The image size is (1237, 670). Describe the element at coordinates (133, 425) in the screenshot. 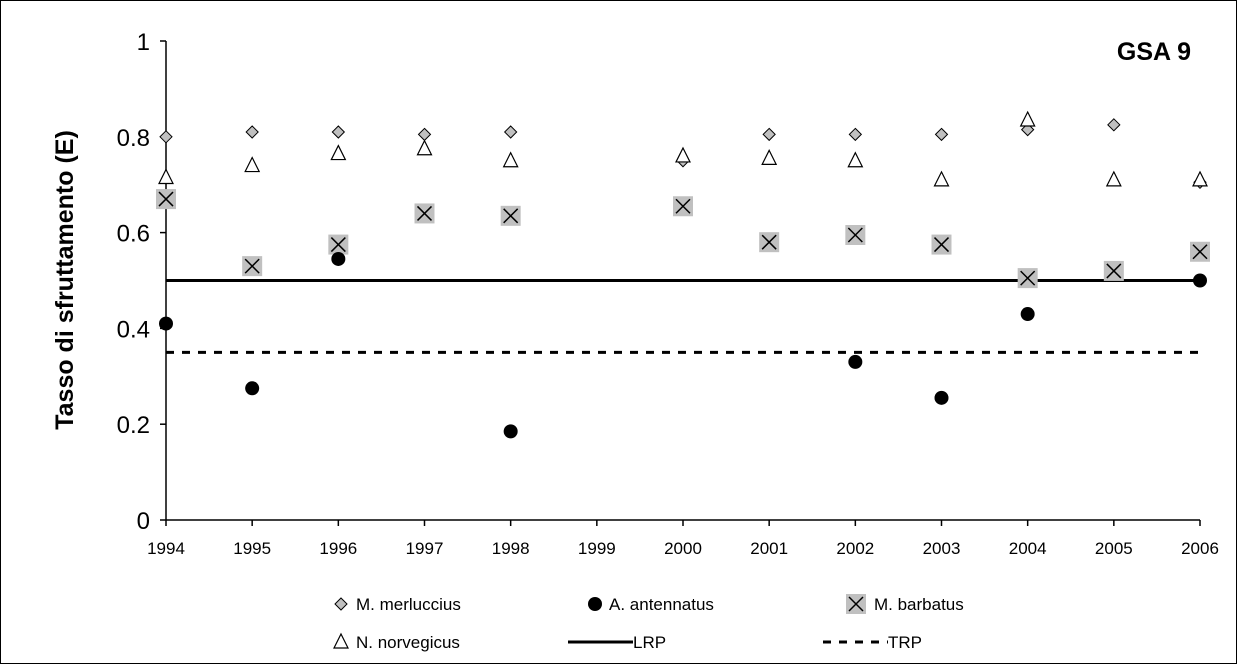

I see `y-tick-label: 0.2` at that location.